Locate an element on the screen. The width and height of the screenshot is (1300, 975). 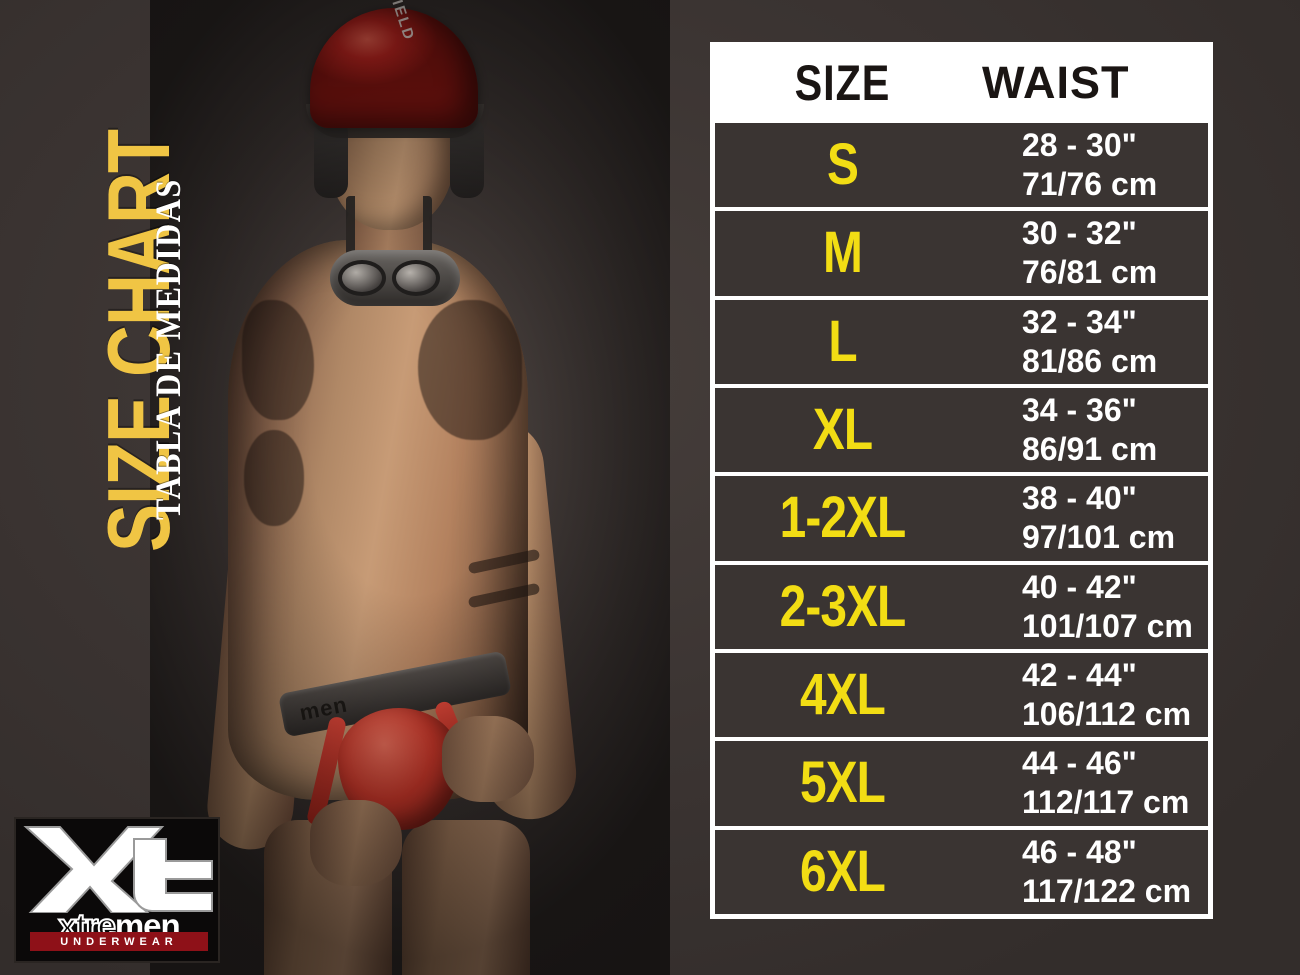
waist-inches: 34 - 36" is located at coordinates (1079, 410).